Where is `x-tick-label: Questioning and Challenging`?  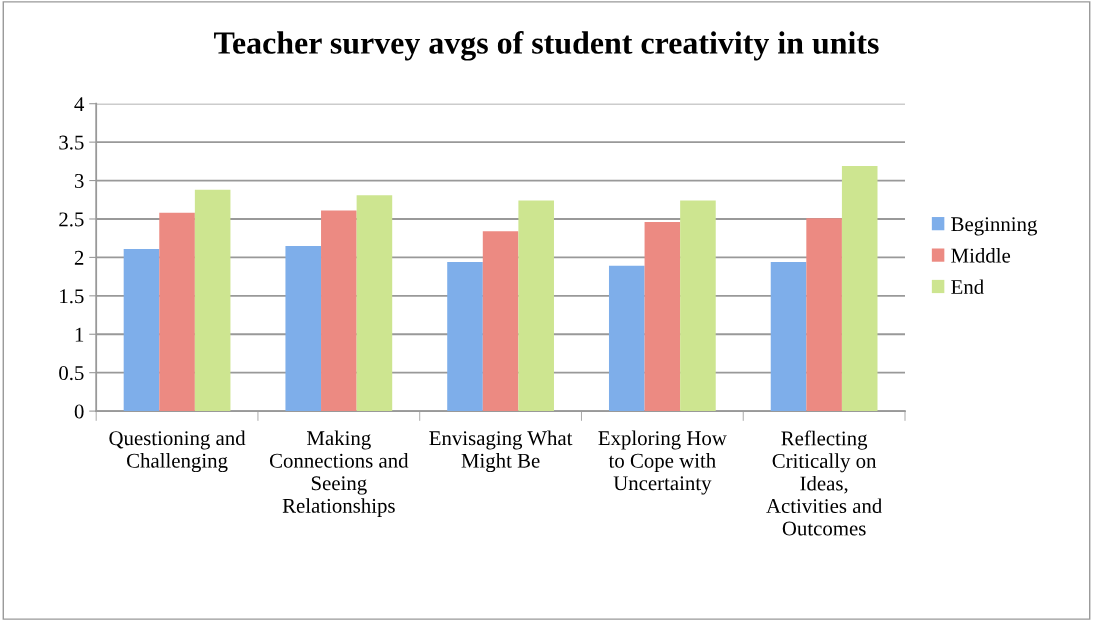
x-tick-label: Questioning and Challenging is located at coordinates (177, 451).